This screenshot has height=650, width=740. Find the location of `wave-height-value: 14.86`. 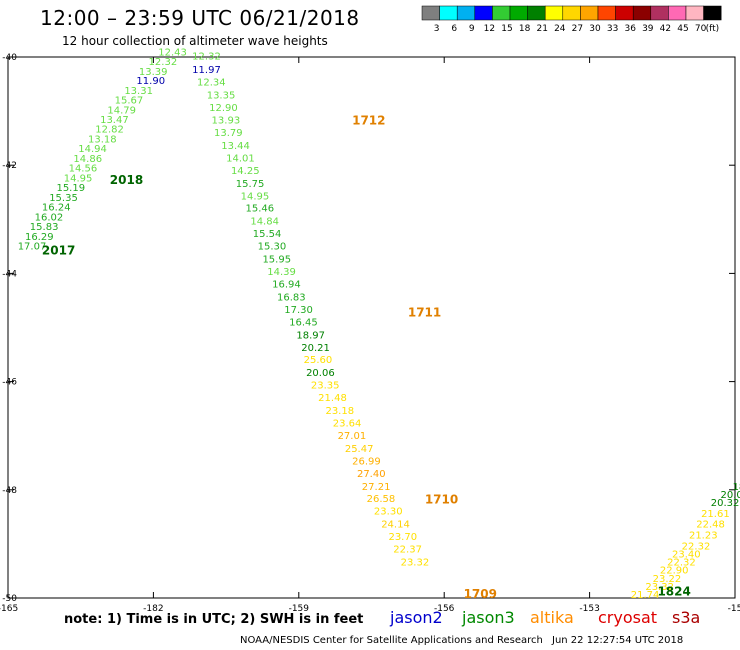

wave-height-value: 14.86 is located at coordinates (87, 159).